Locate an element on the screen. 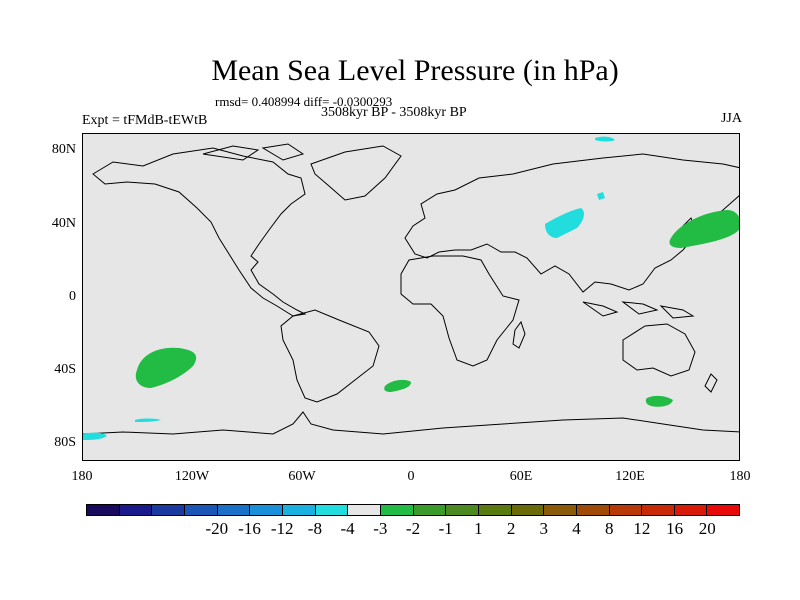 This screenshot has height=600, width=800. coast-madagascar is located at coordinates (519, 334).